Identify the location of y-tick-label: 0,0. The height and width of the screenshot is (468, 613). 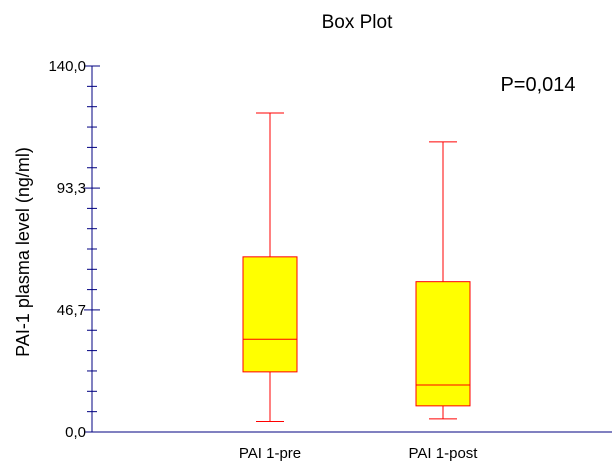
(75, 432).